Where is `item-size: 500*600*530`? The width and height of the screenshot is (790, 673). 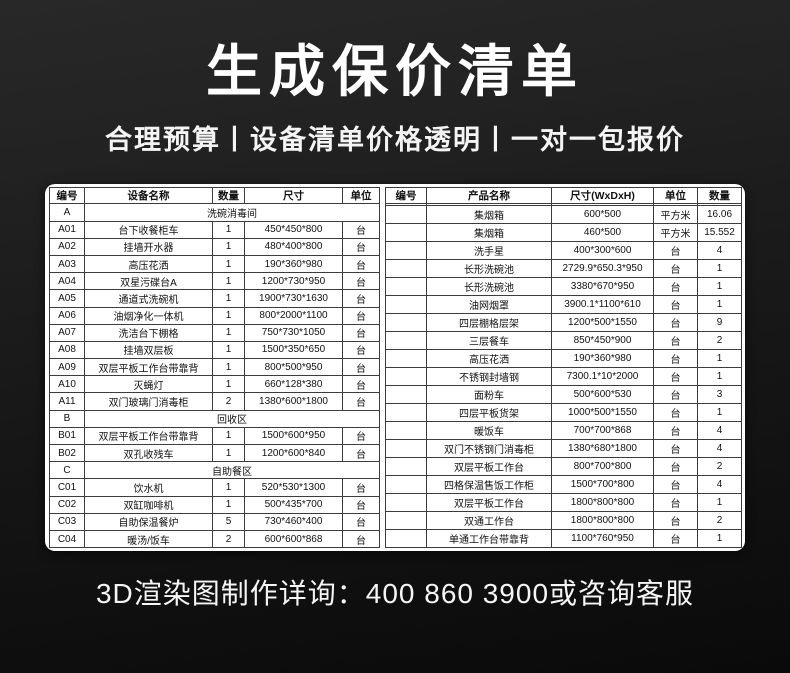 item-size: 500*600*530 is located at coordinates (602, 394).